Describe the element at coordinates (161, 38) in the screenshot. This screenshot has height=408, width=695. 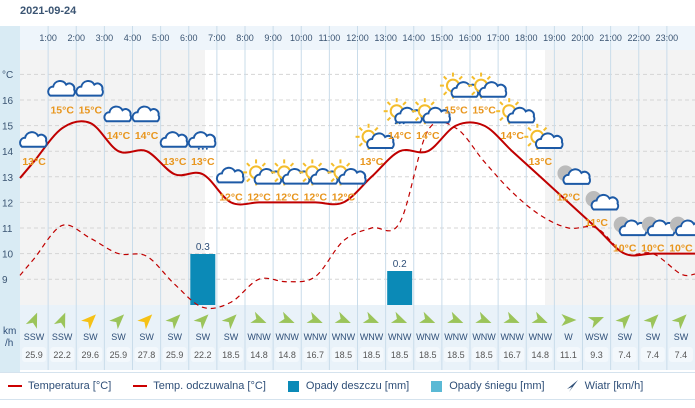
I see `hour-tick-label: 5:00` at that location.